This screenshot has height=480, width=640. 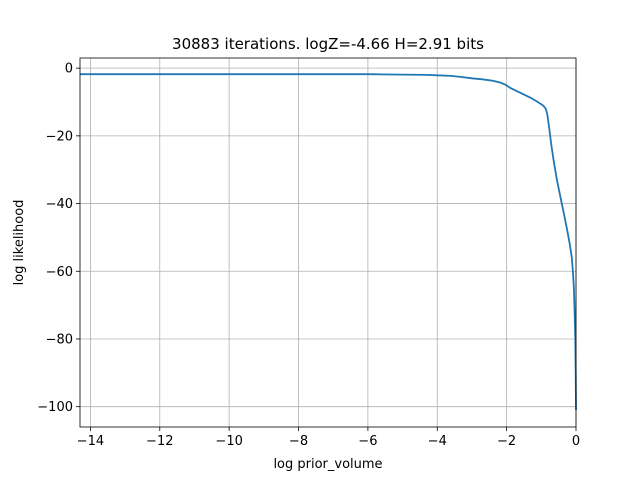 I want to click on x-tick-label: −4, so click(x=437, y=441).